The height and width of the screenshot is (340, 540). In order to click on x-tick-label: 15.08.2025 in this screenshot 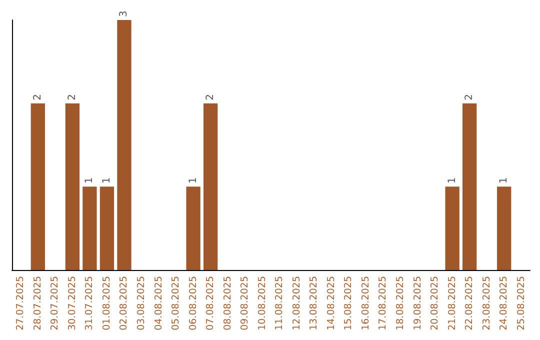, I will do `click(348, 303)`.